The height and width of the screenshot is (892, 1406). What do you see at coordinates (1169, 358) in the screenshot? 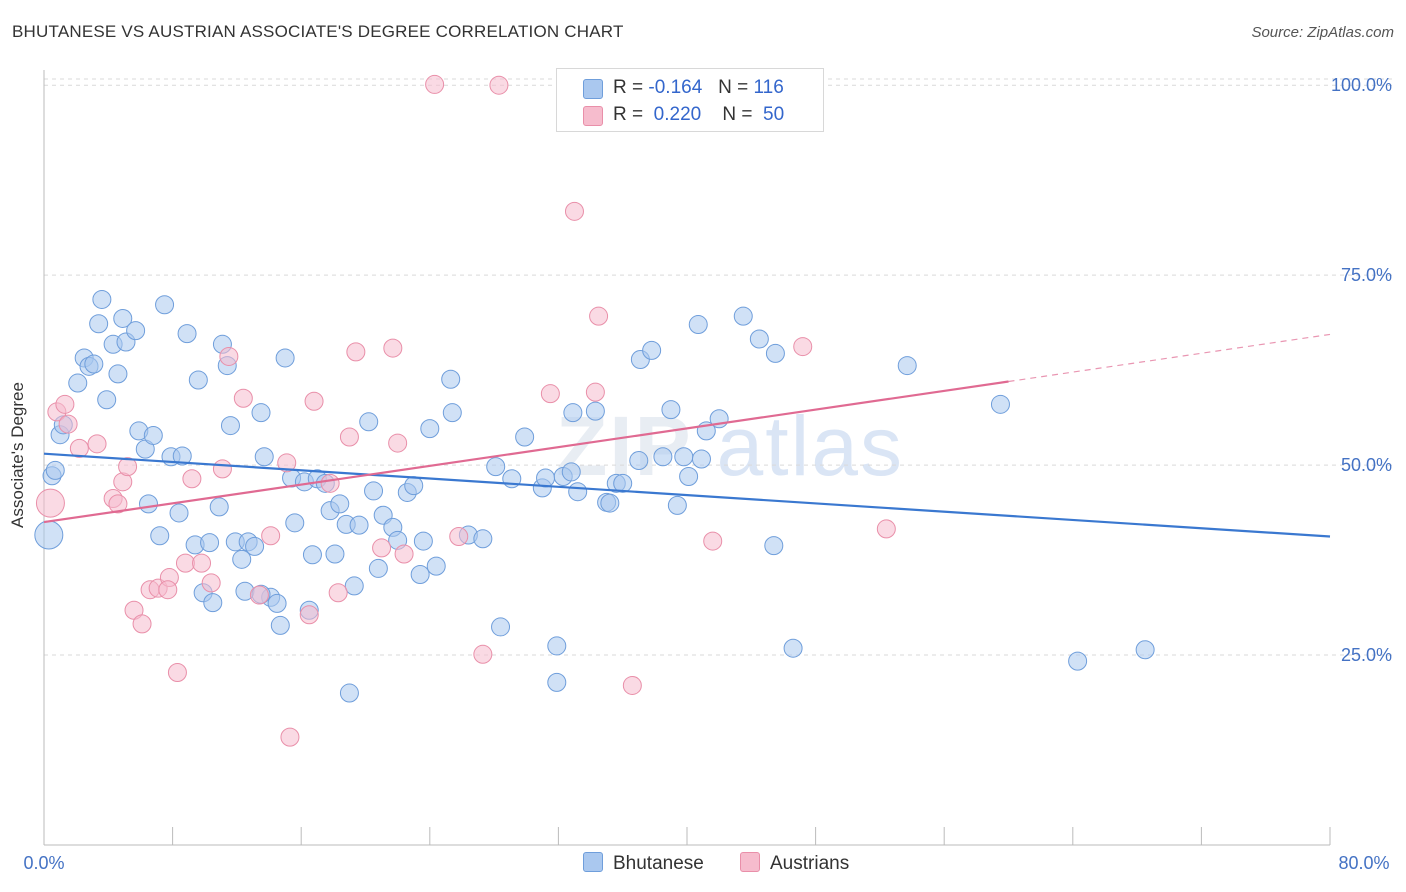
I see `austrians-trend-extension` at bounding box center [1169, 358].